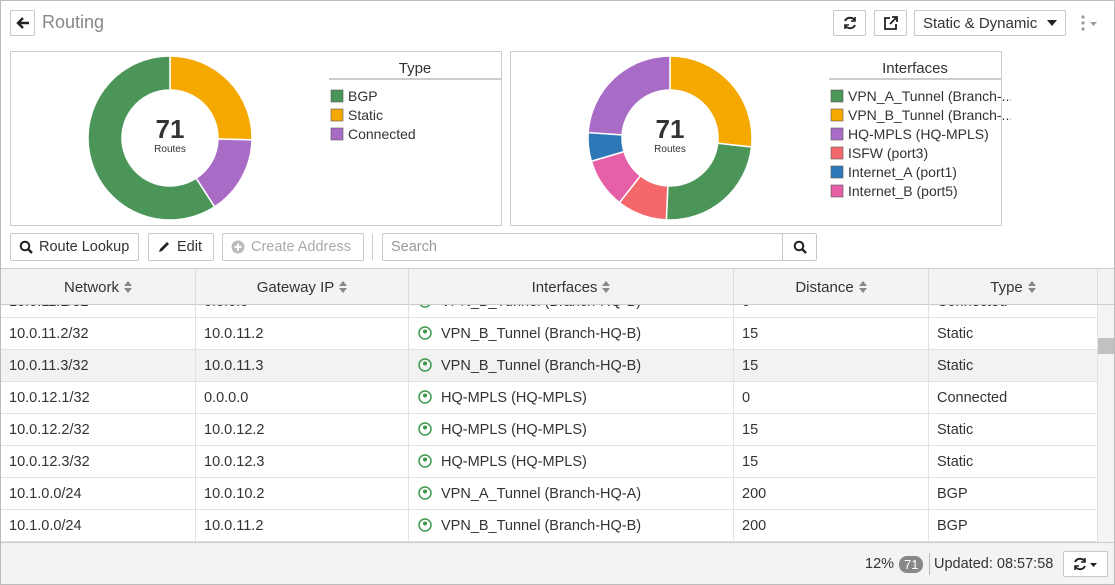  What do you see at coordinates (45, 494) in the screenshot?
I see `cell-text: 10.1.0.0/24` at bounding box center [45, 494].